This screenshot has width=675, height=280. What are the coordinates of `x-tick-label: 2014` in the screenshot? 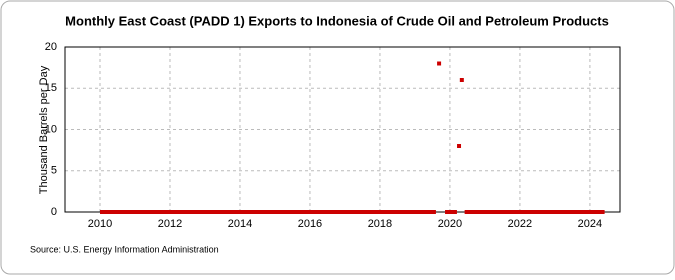 It's located at (240, 224).